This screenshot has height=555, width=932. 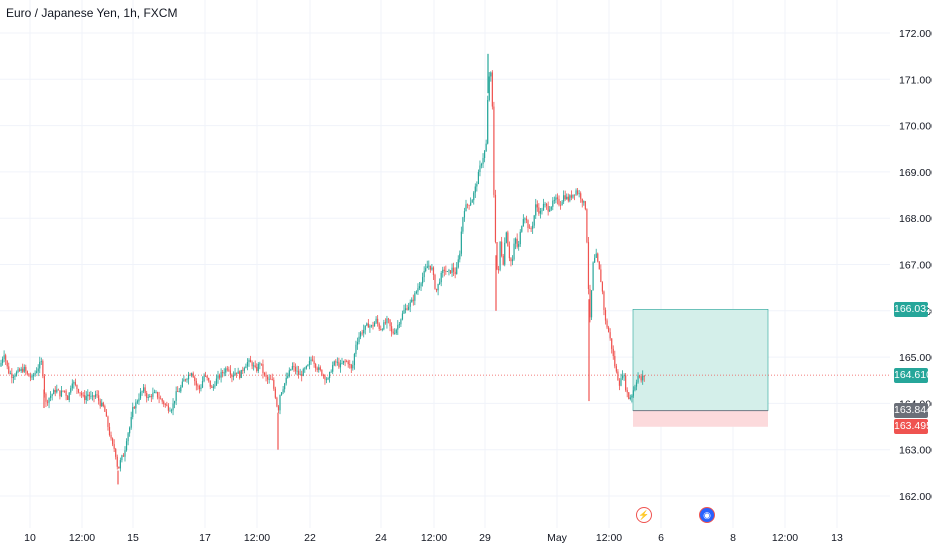 What do you see at coordinates (915, 219) in the screenshot?
I see `y-tick-label: 168.000` at bounding box center [915, 219].